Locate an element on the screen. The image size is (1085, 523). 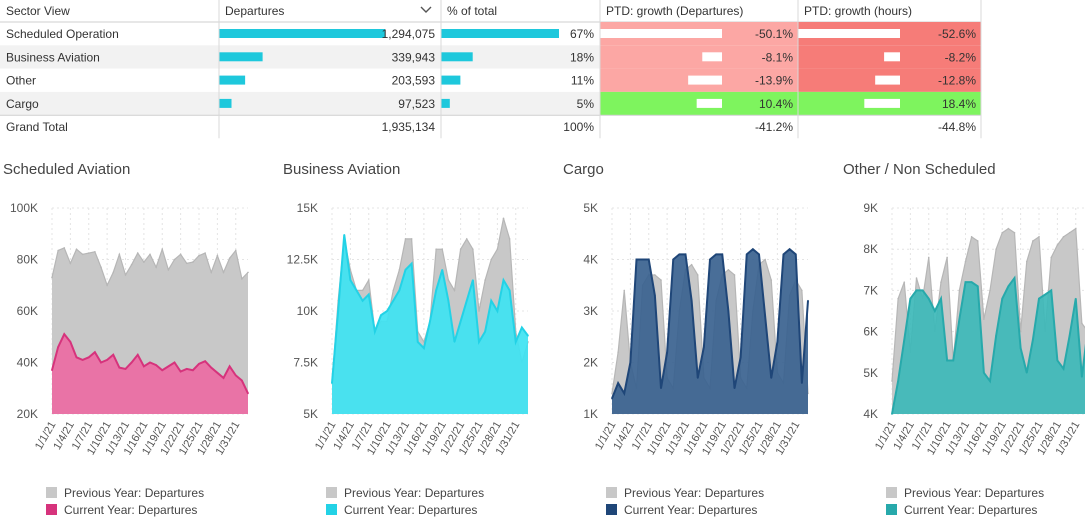
grand-total-row: Grand Total 1,935,134 100% -41.2% -44.8% is located at coordinates (491, 127).